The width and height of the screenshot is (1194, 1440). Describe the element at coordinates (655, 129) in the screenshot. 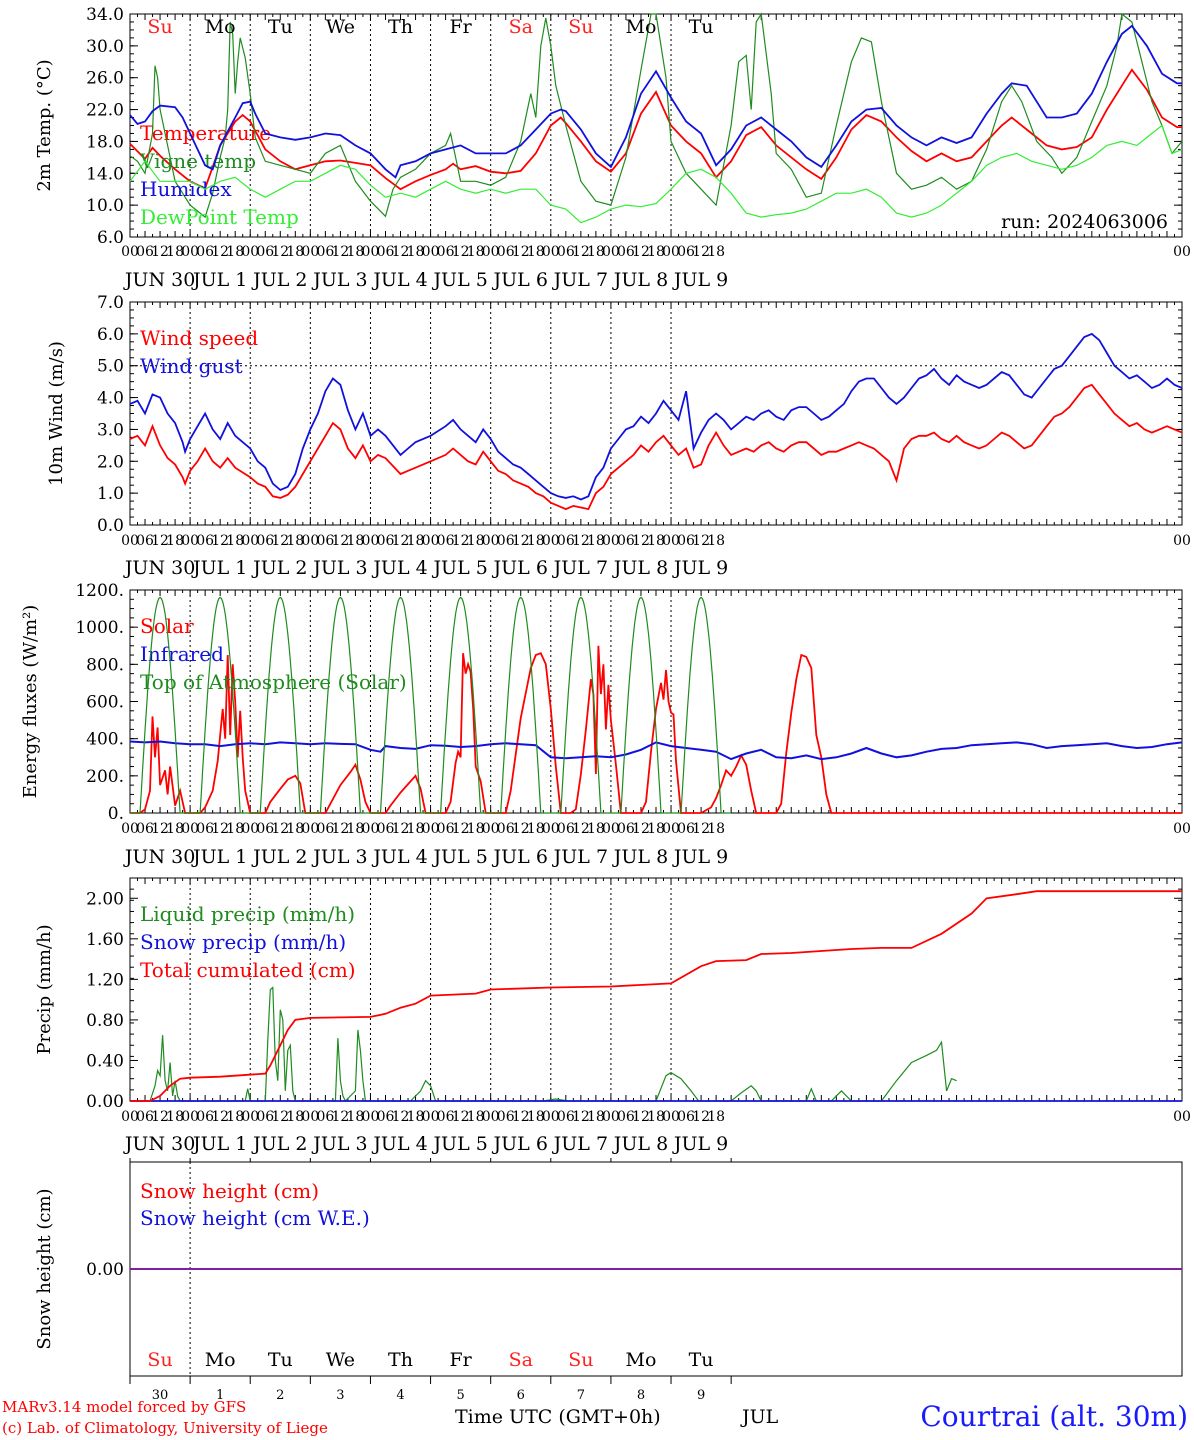

I see `series-line-temperature` at that location.